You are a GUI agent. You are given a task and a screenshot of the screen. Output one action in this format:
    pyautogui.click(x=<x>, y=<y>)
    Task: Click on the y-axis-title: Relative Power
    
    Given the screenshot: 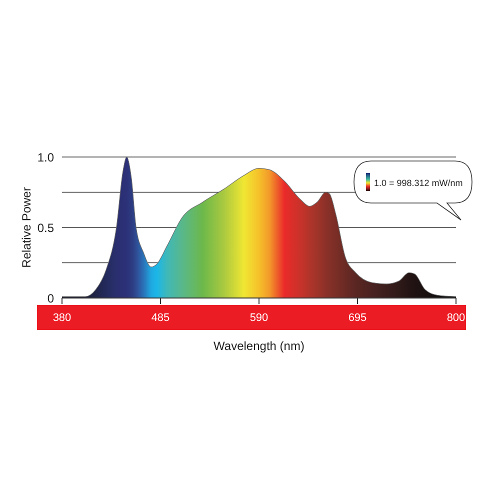 What is the action you would take?
    pyautogui.click(x=26, y=227)
    